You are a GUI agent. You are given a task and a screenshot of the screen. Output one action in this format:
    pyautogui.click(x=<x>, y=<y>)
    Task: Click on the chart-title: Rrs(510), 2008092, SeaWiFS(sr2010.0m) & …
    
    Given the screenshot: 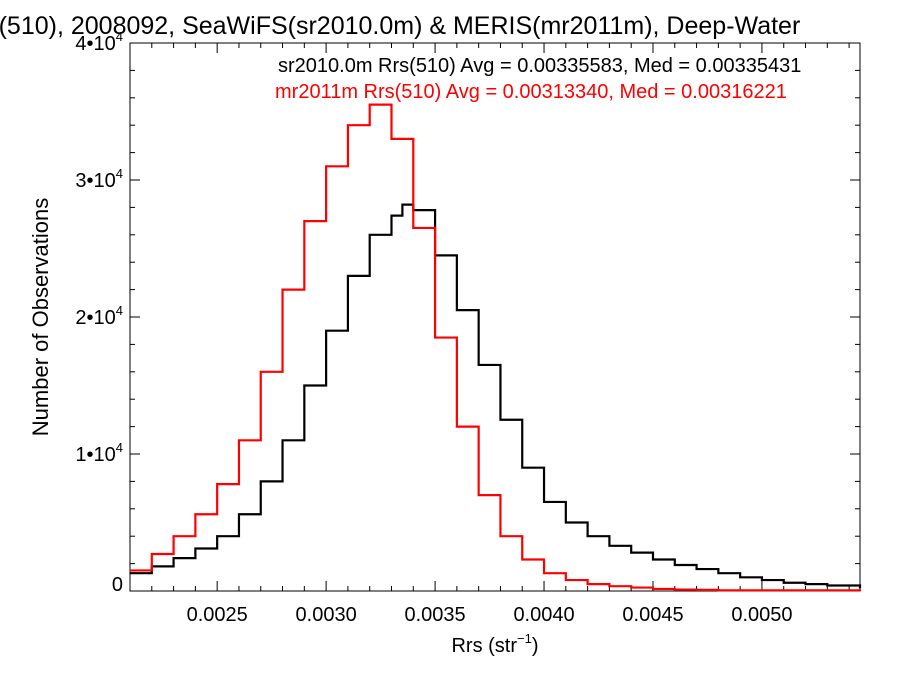 What is the action you would take?
    pyautogui.click(x=400, y=26)
    